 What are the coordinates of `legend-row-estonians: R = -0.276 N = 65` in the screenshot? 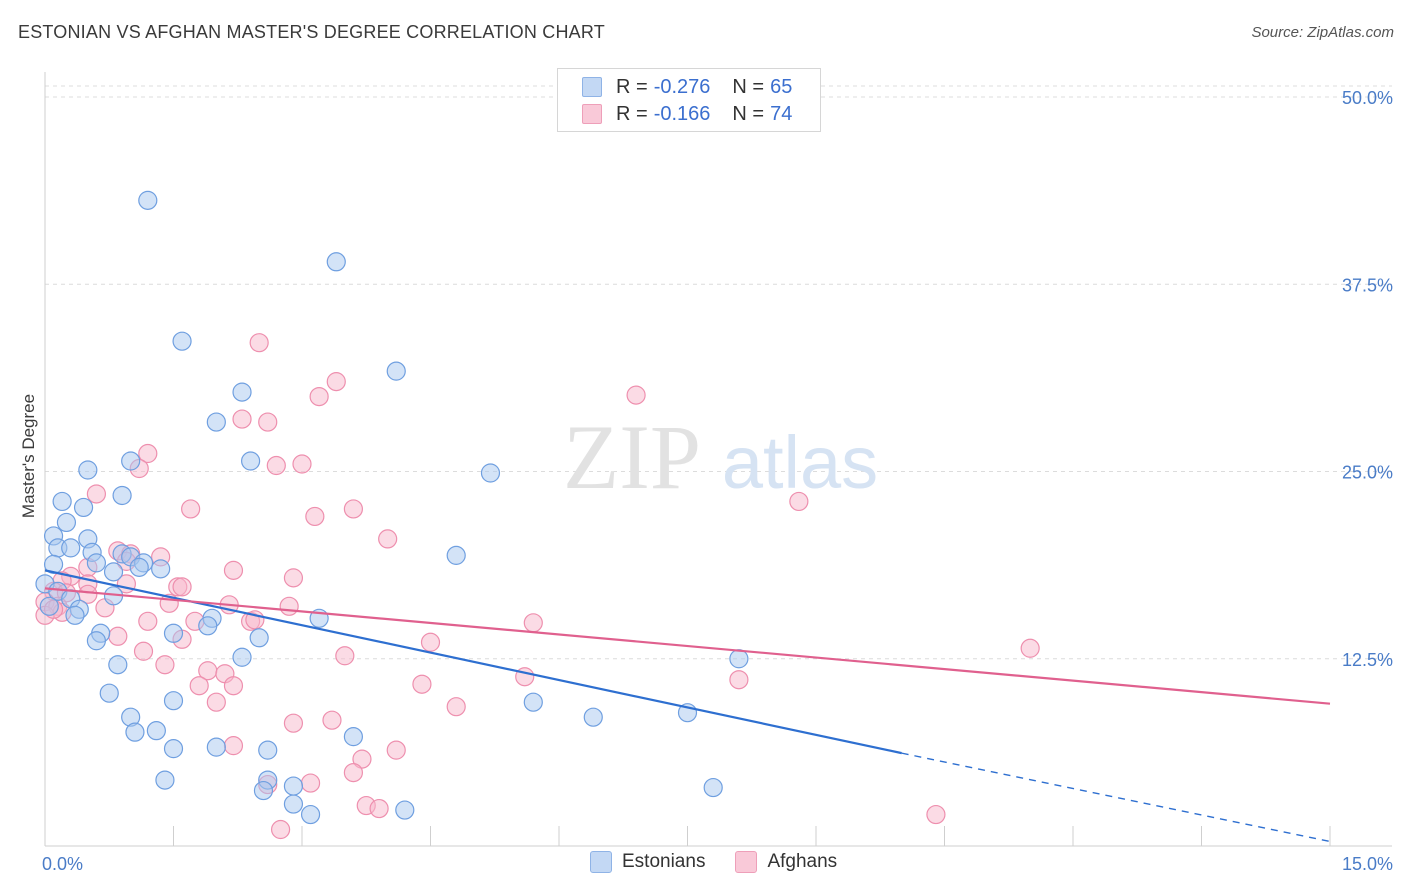 It's located at (687, 87).